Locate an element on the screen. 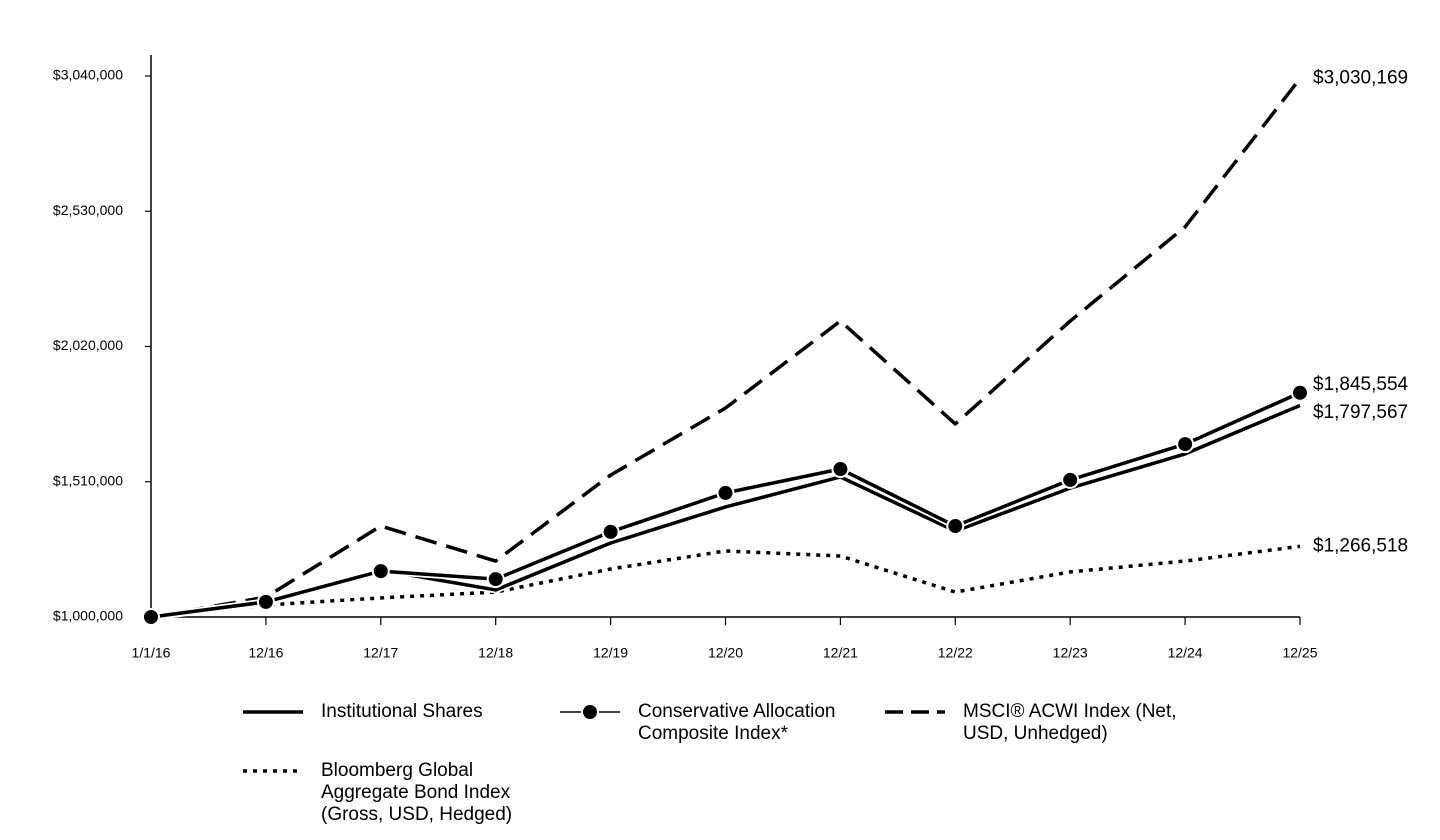  x-tick-label: 12/25 is located at coordinates (1299, 653).